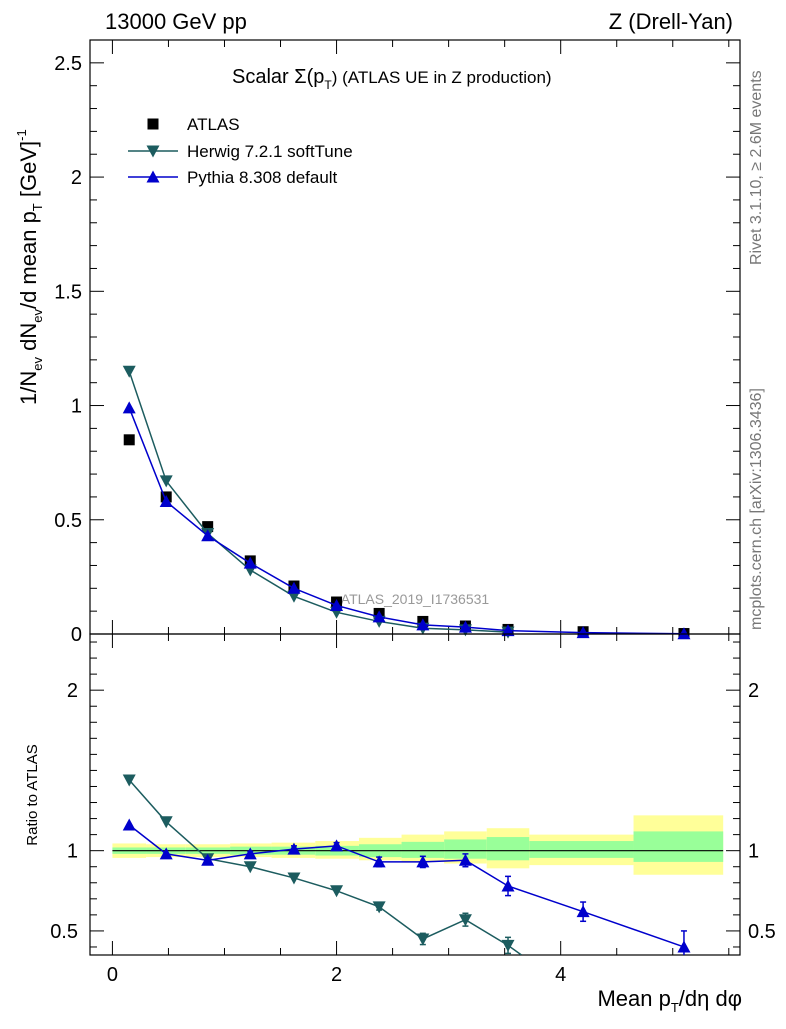 The width and height of the screenshot is (786, 1029). What do you see at coordinates (29, 267) in the screenshot?
I see `main-ylabel: 1/Nev dNev/d mean pT [GeV]-1` at bounding box center [29, 267].